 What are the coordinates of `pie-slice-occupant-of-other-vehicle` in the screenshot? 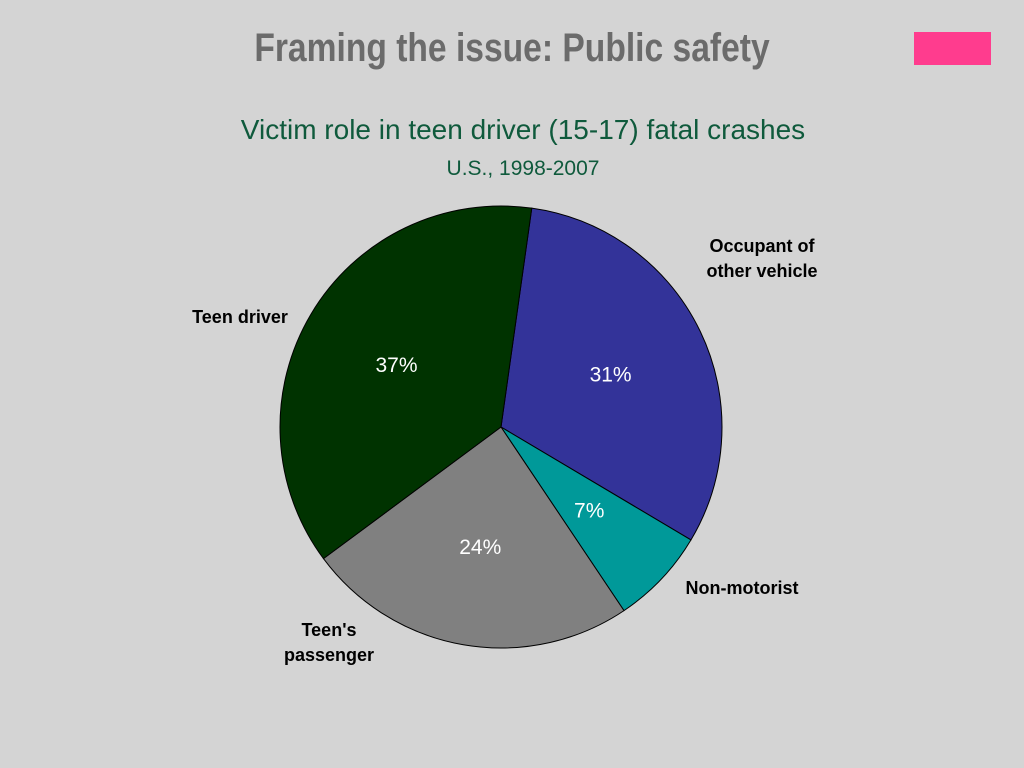 It's located at (611, 374).